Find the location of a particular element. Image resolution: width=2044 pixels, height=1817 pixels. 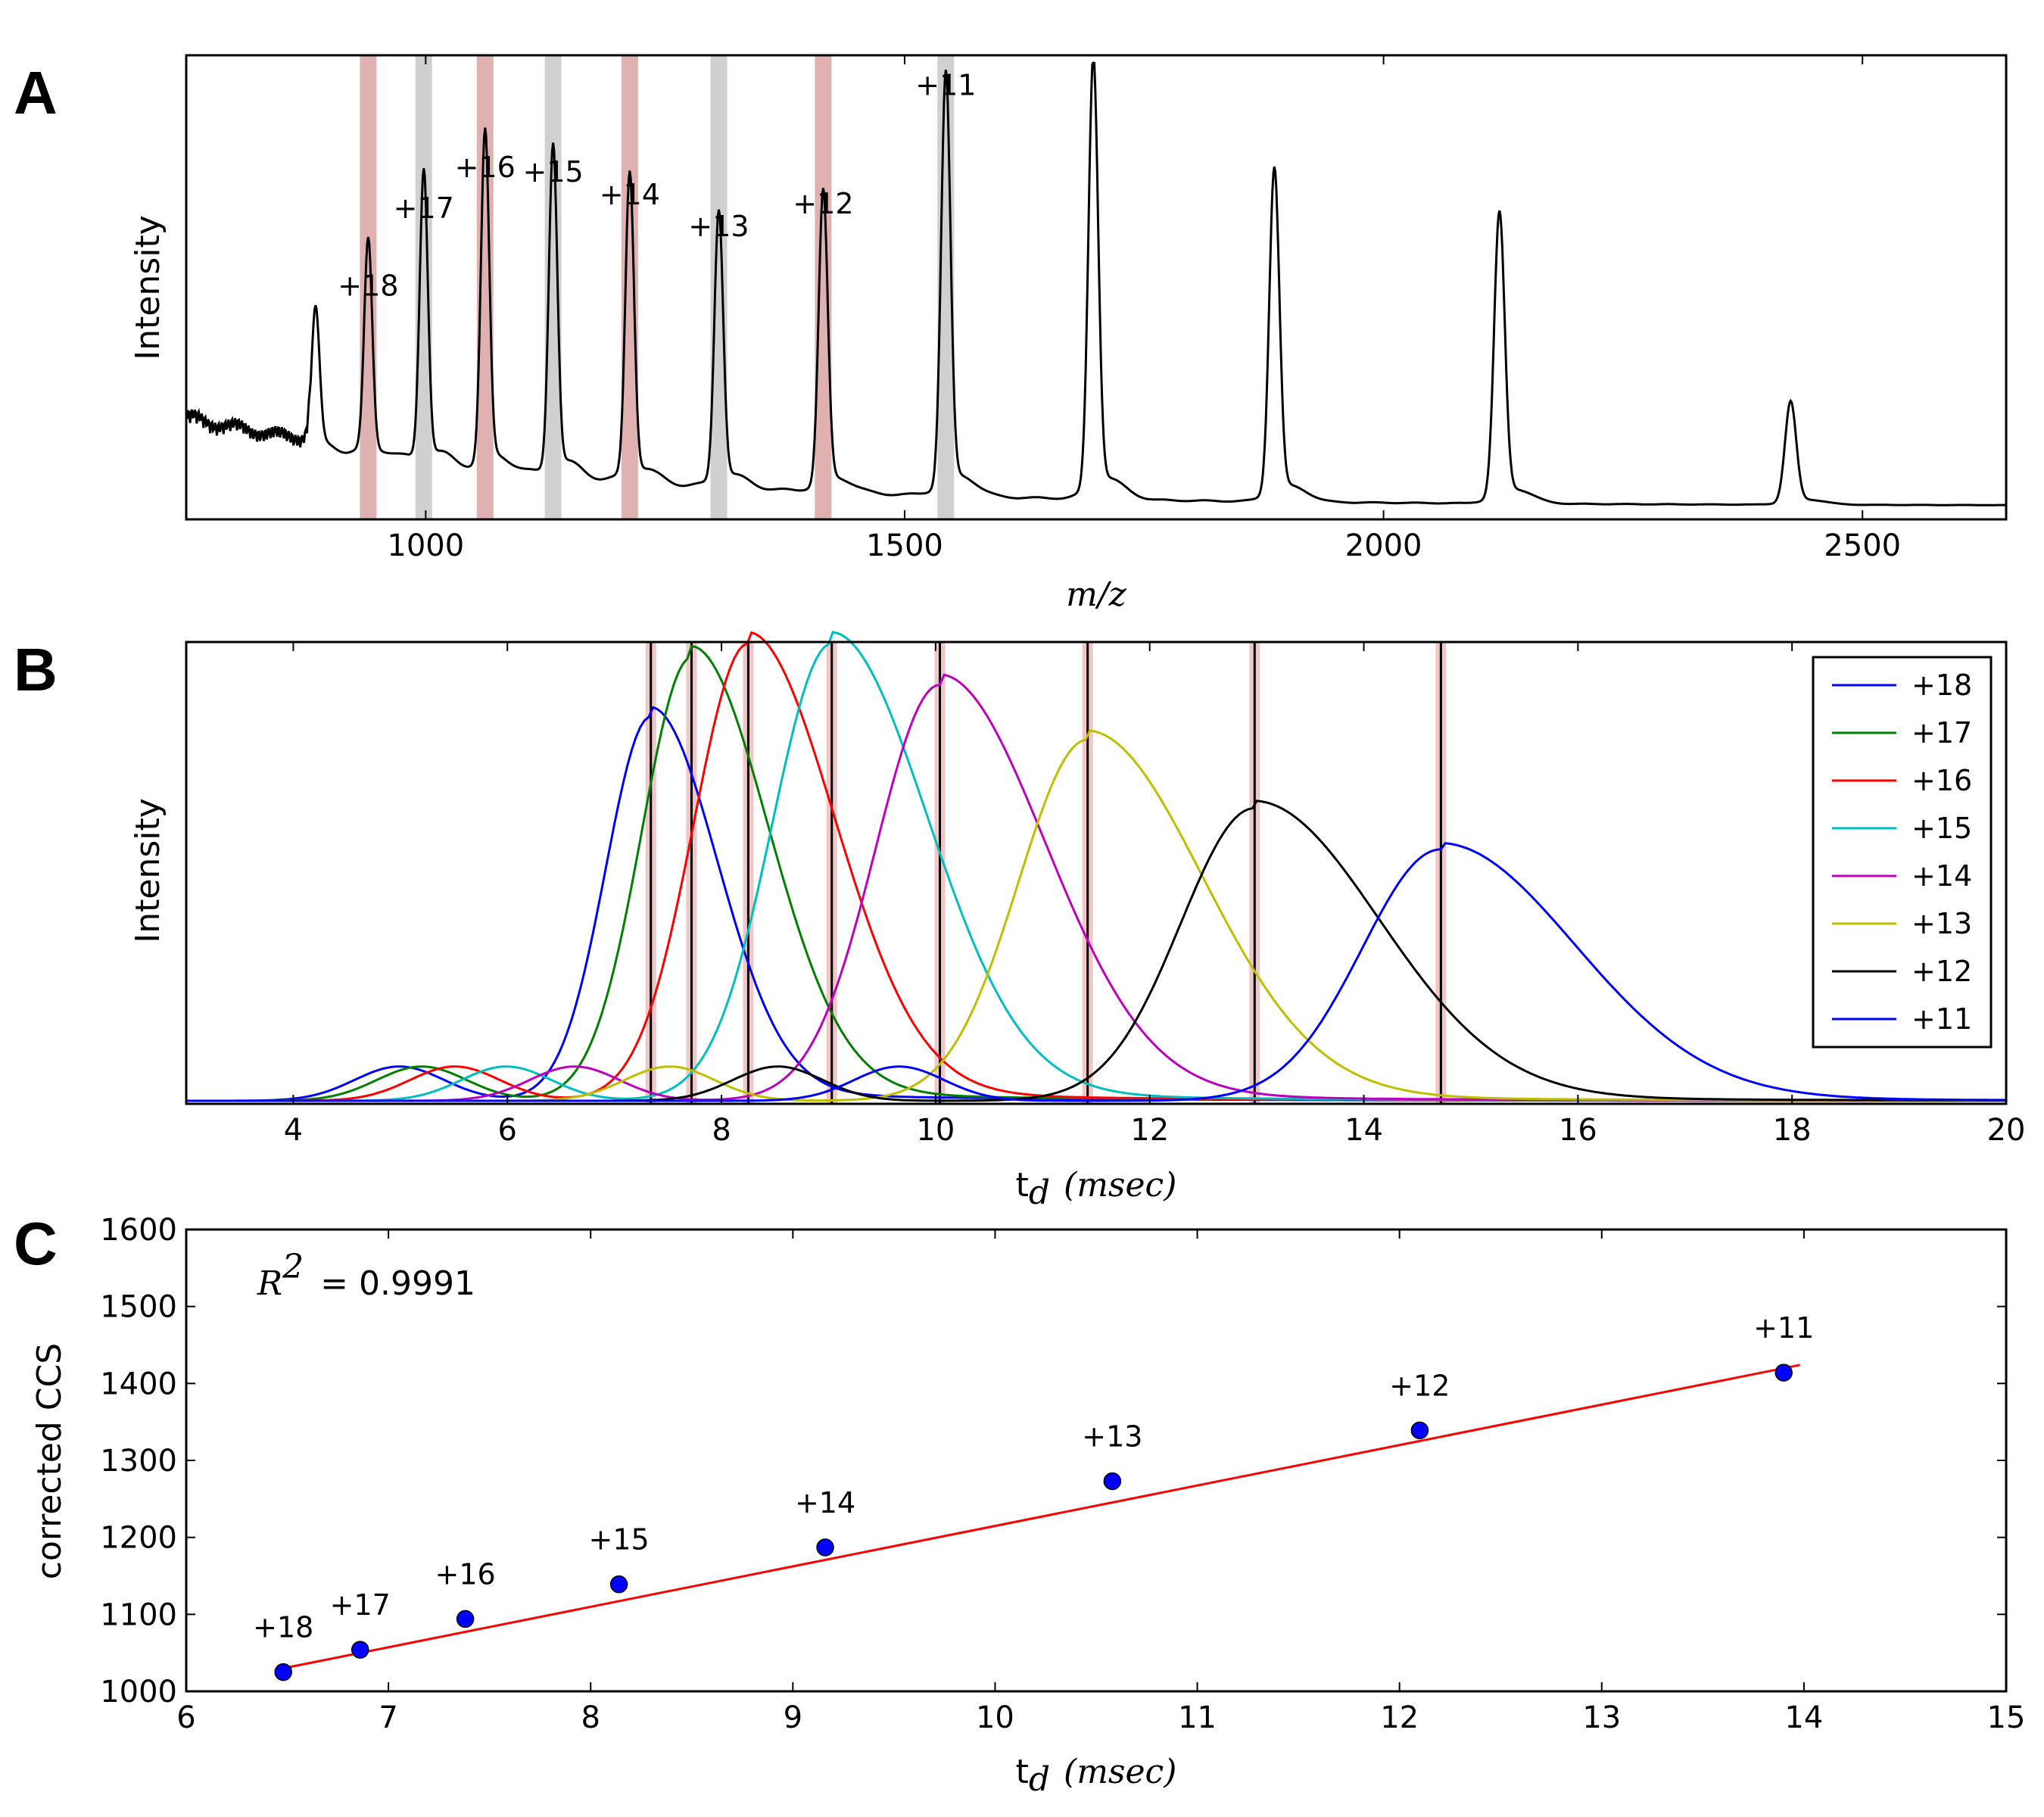

x-tick-label: 13 is located at coordinates (1601, 1718).